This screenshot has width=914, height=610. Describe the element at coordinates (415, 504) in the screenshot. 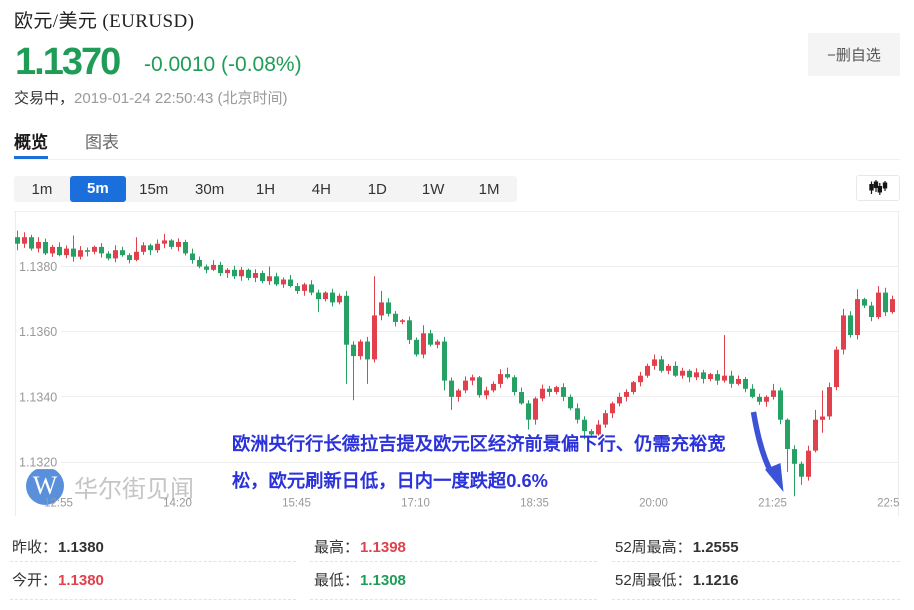

I see `svg-text: 17:10` at that location.